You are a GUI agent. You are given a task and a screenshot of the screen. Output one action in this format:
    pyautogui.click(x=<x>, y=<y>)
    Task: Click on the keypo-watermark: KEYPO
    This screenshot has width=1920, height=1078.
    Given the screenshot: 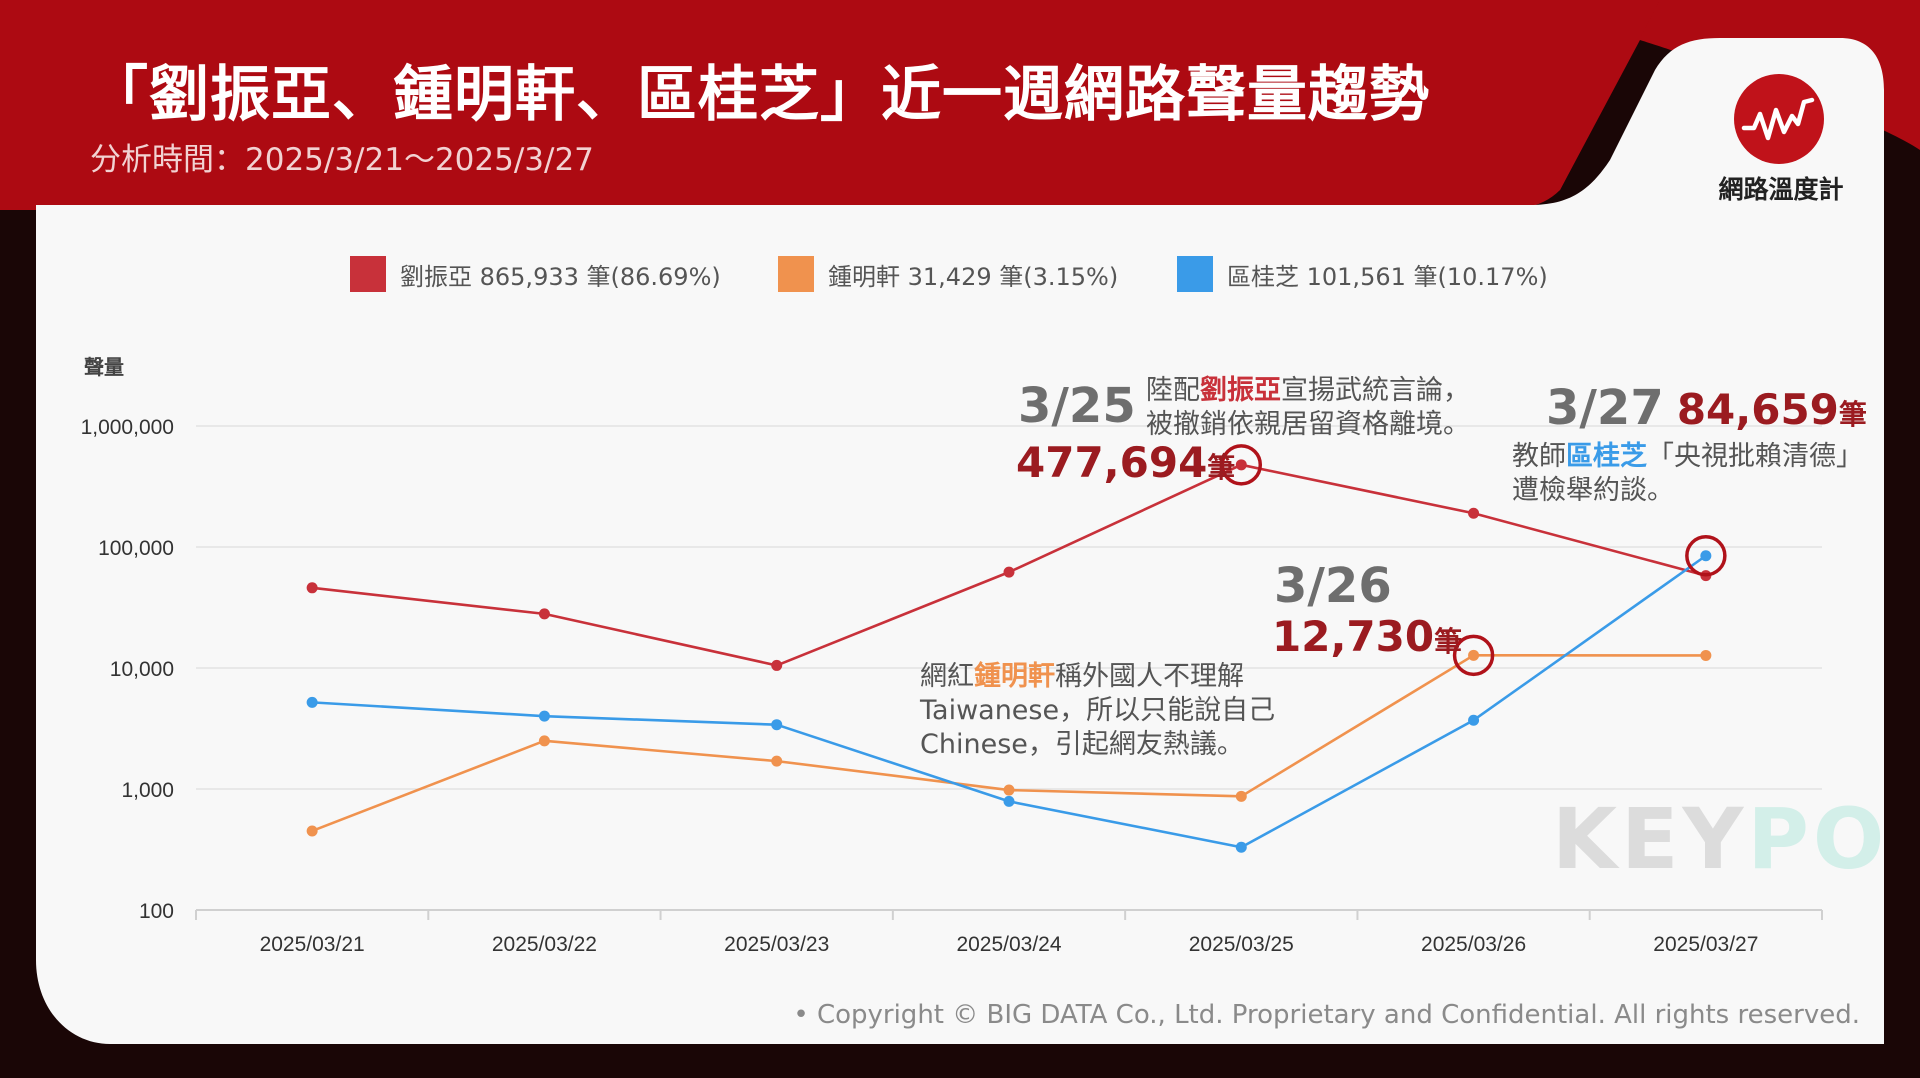 What is the action you would take?
    pyautogui.click(x=1720, y=839)
    